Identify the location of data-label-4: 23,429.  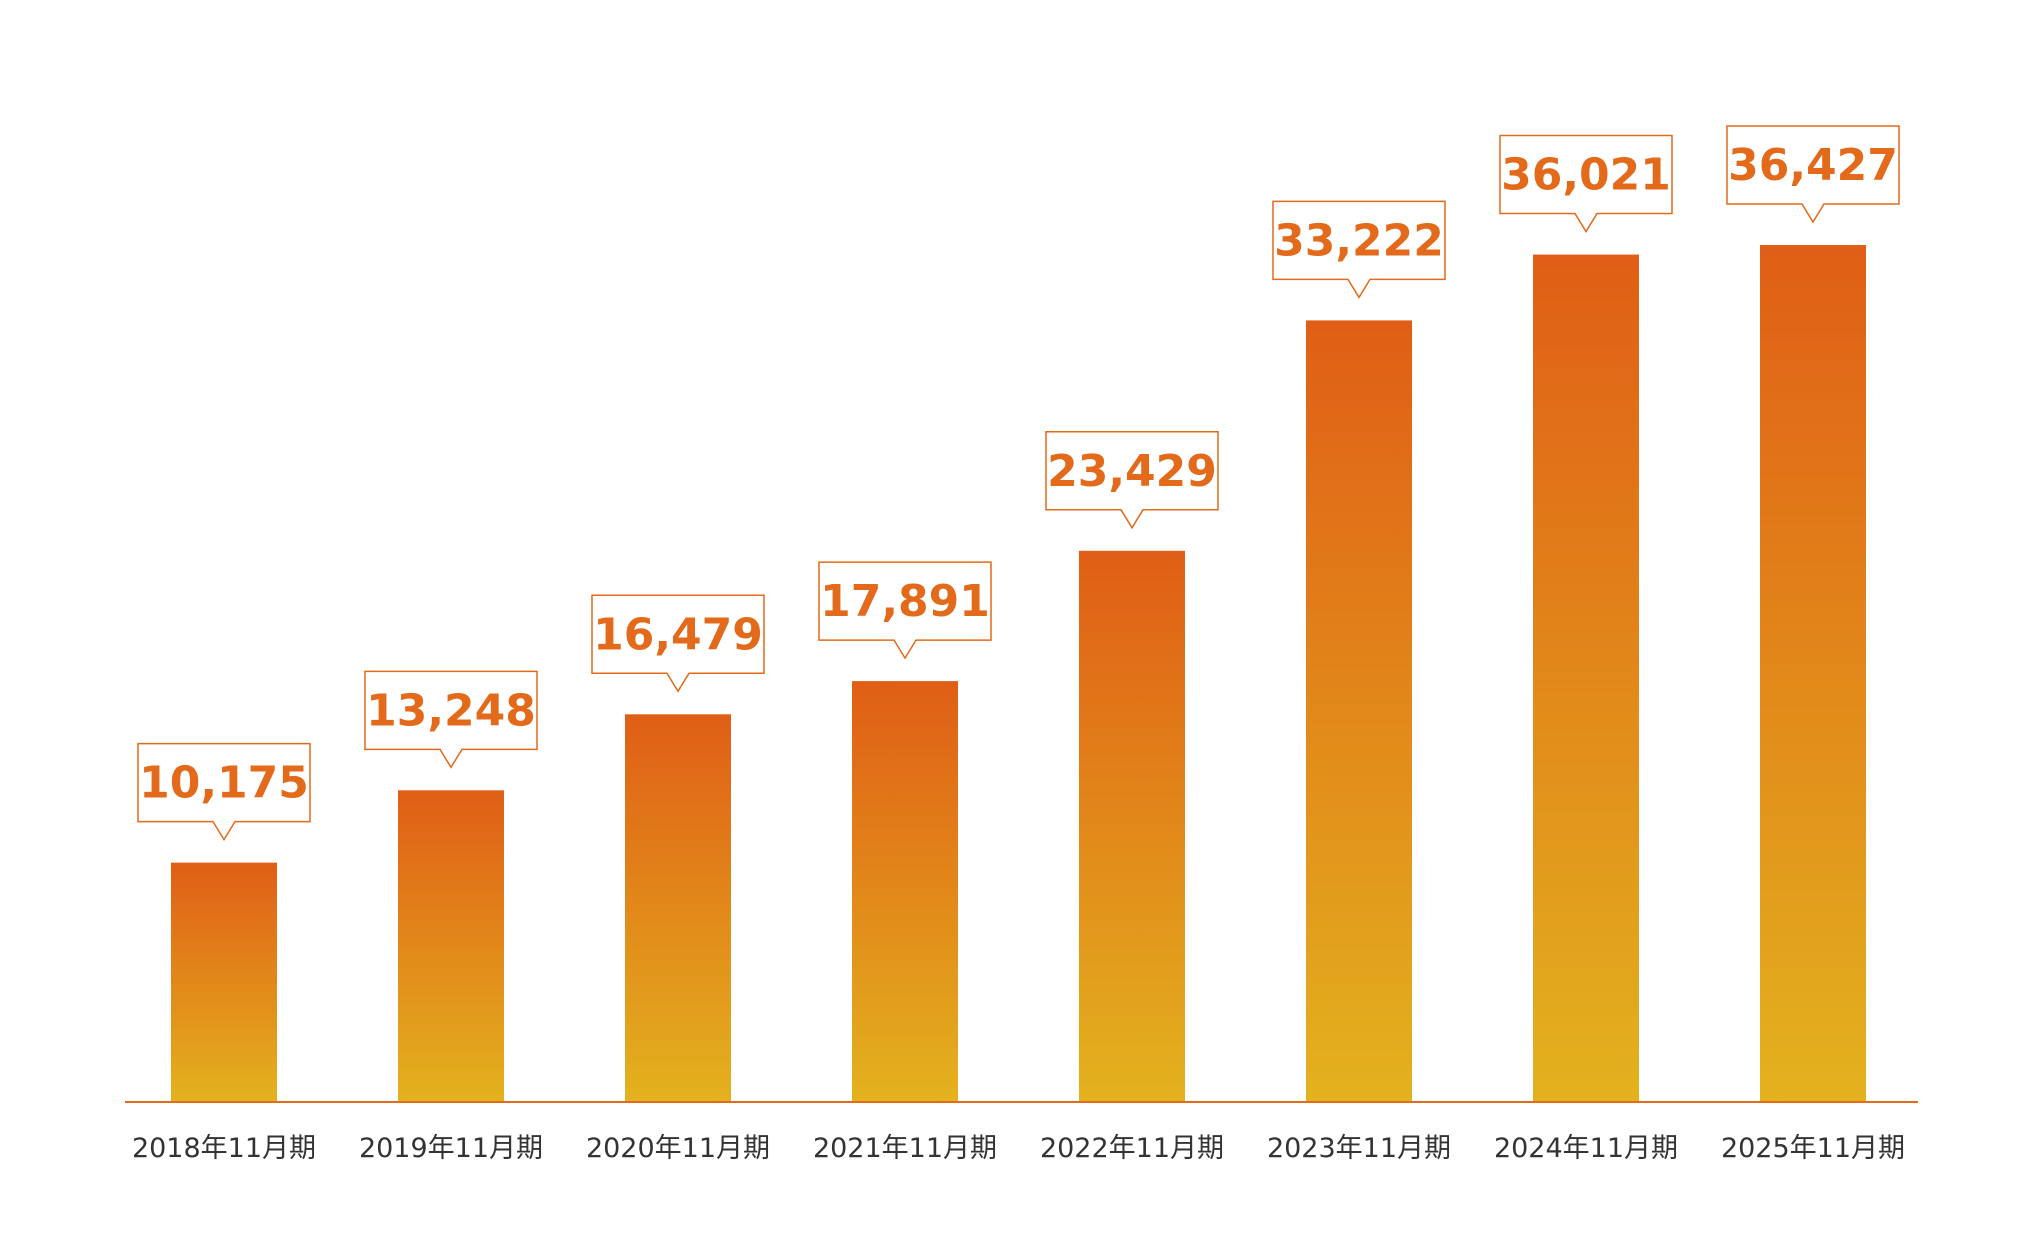
(1132, 471).